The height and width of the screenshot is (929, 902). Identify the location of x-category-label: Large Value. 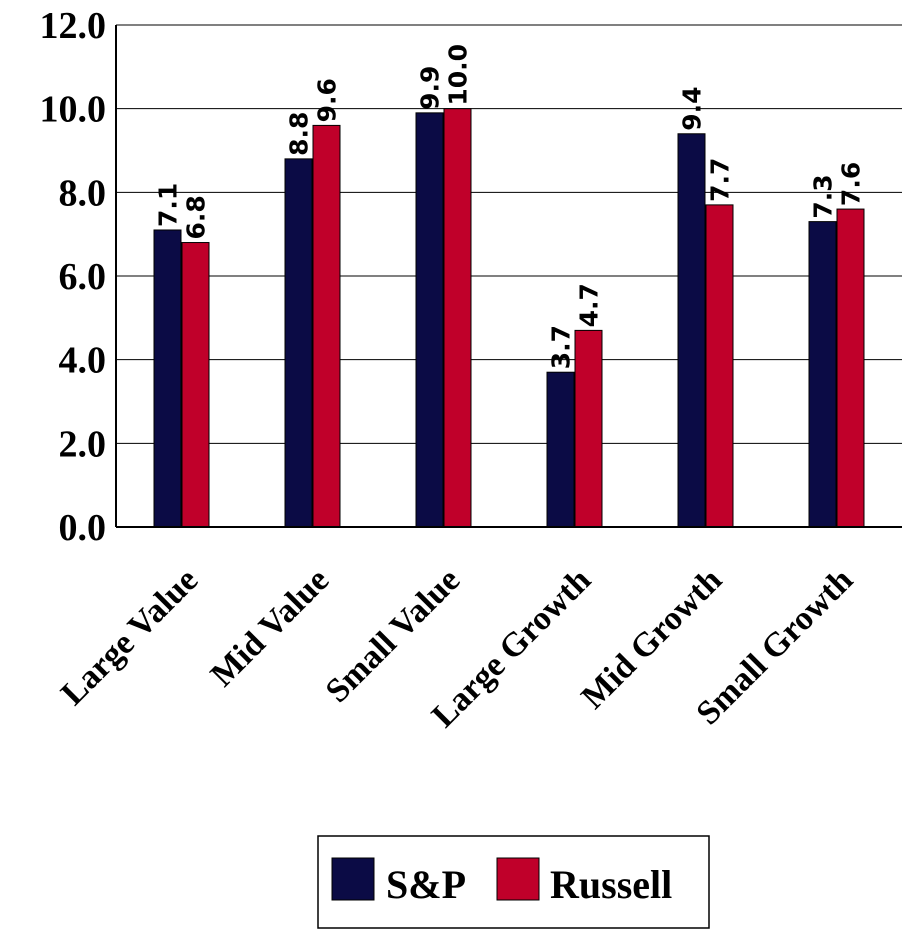
(129, 636).